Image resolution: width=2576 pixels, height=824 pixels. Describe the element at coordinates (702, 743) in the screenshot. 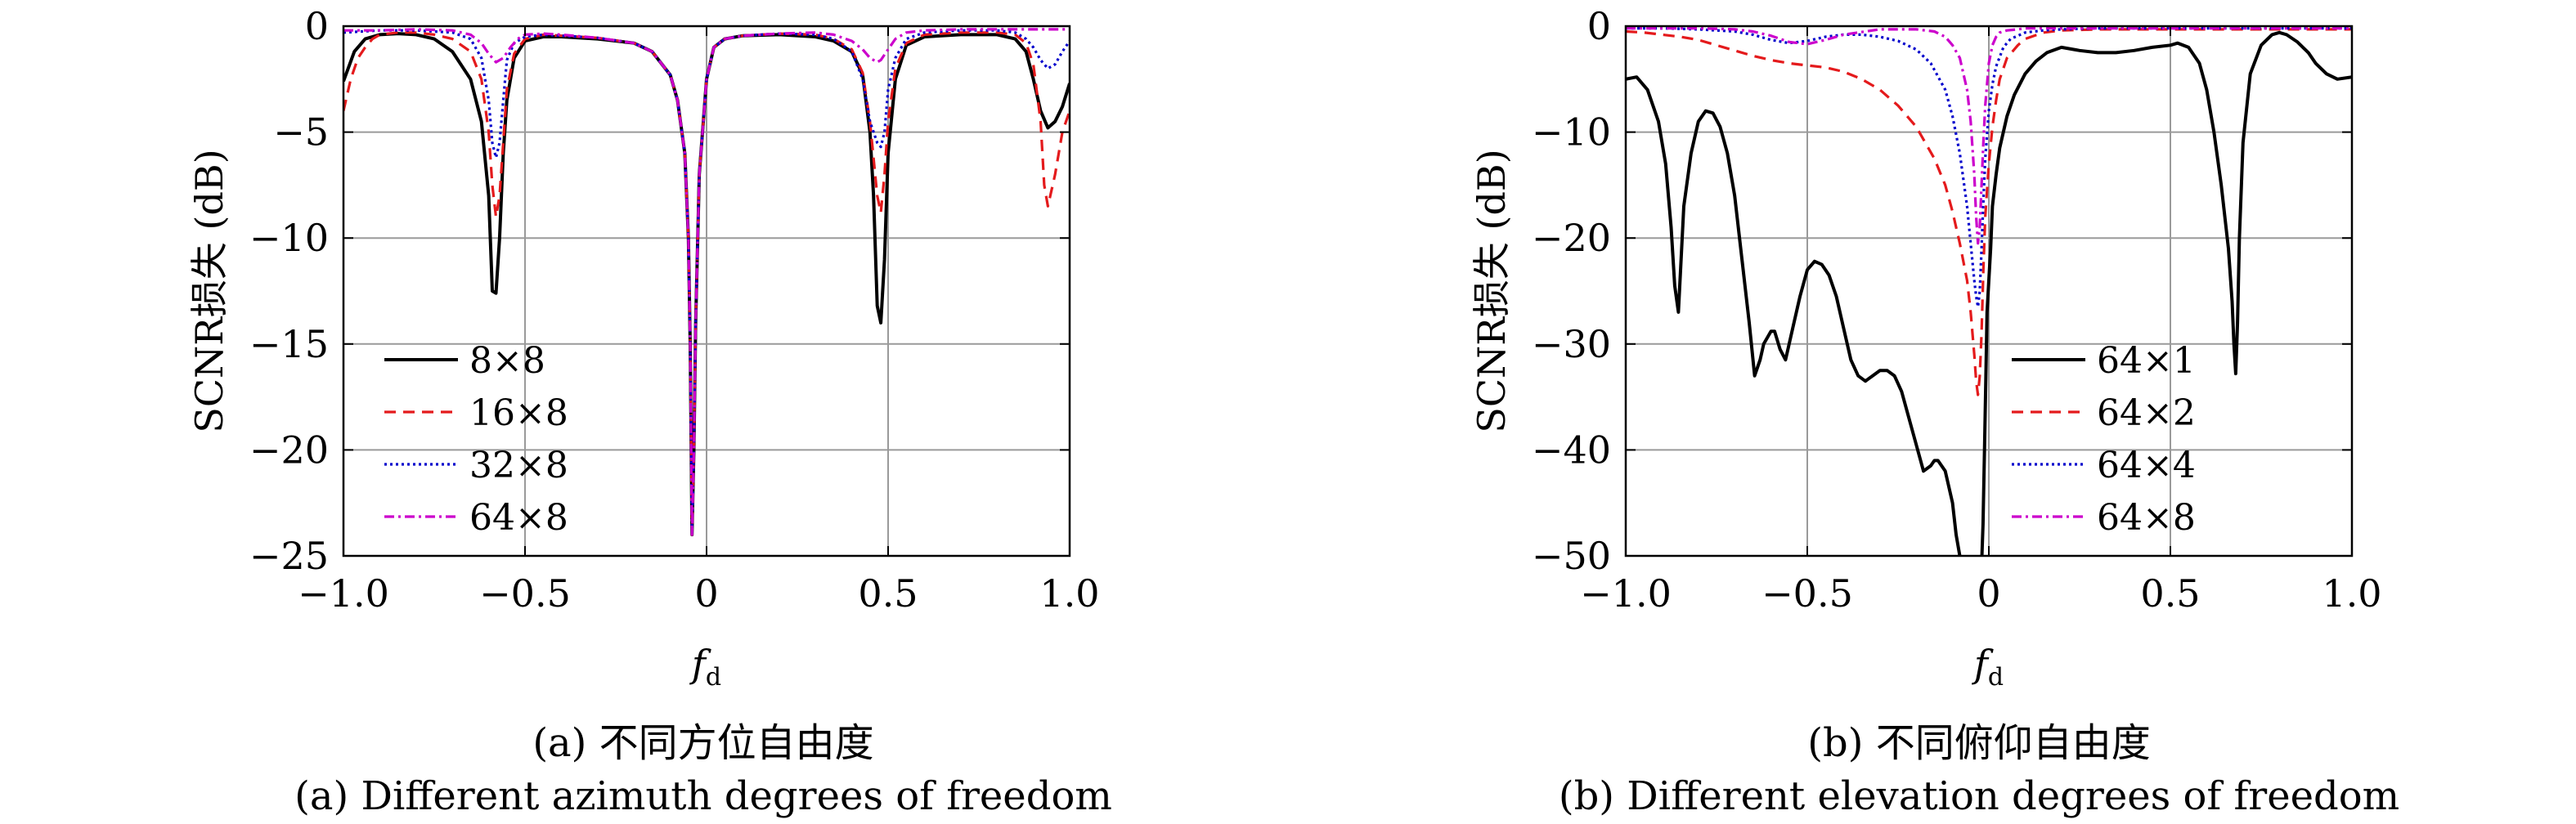

I see `caption-a-zh: (a) 不同方位自由度` at that location.